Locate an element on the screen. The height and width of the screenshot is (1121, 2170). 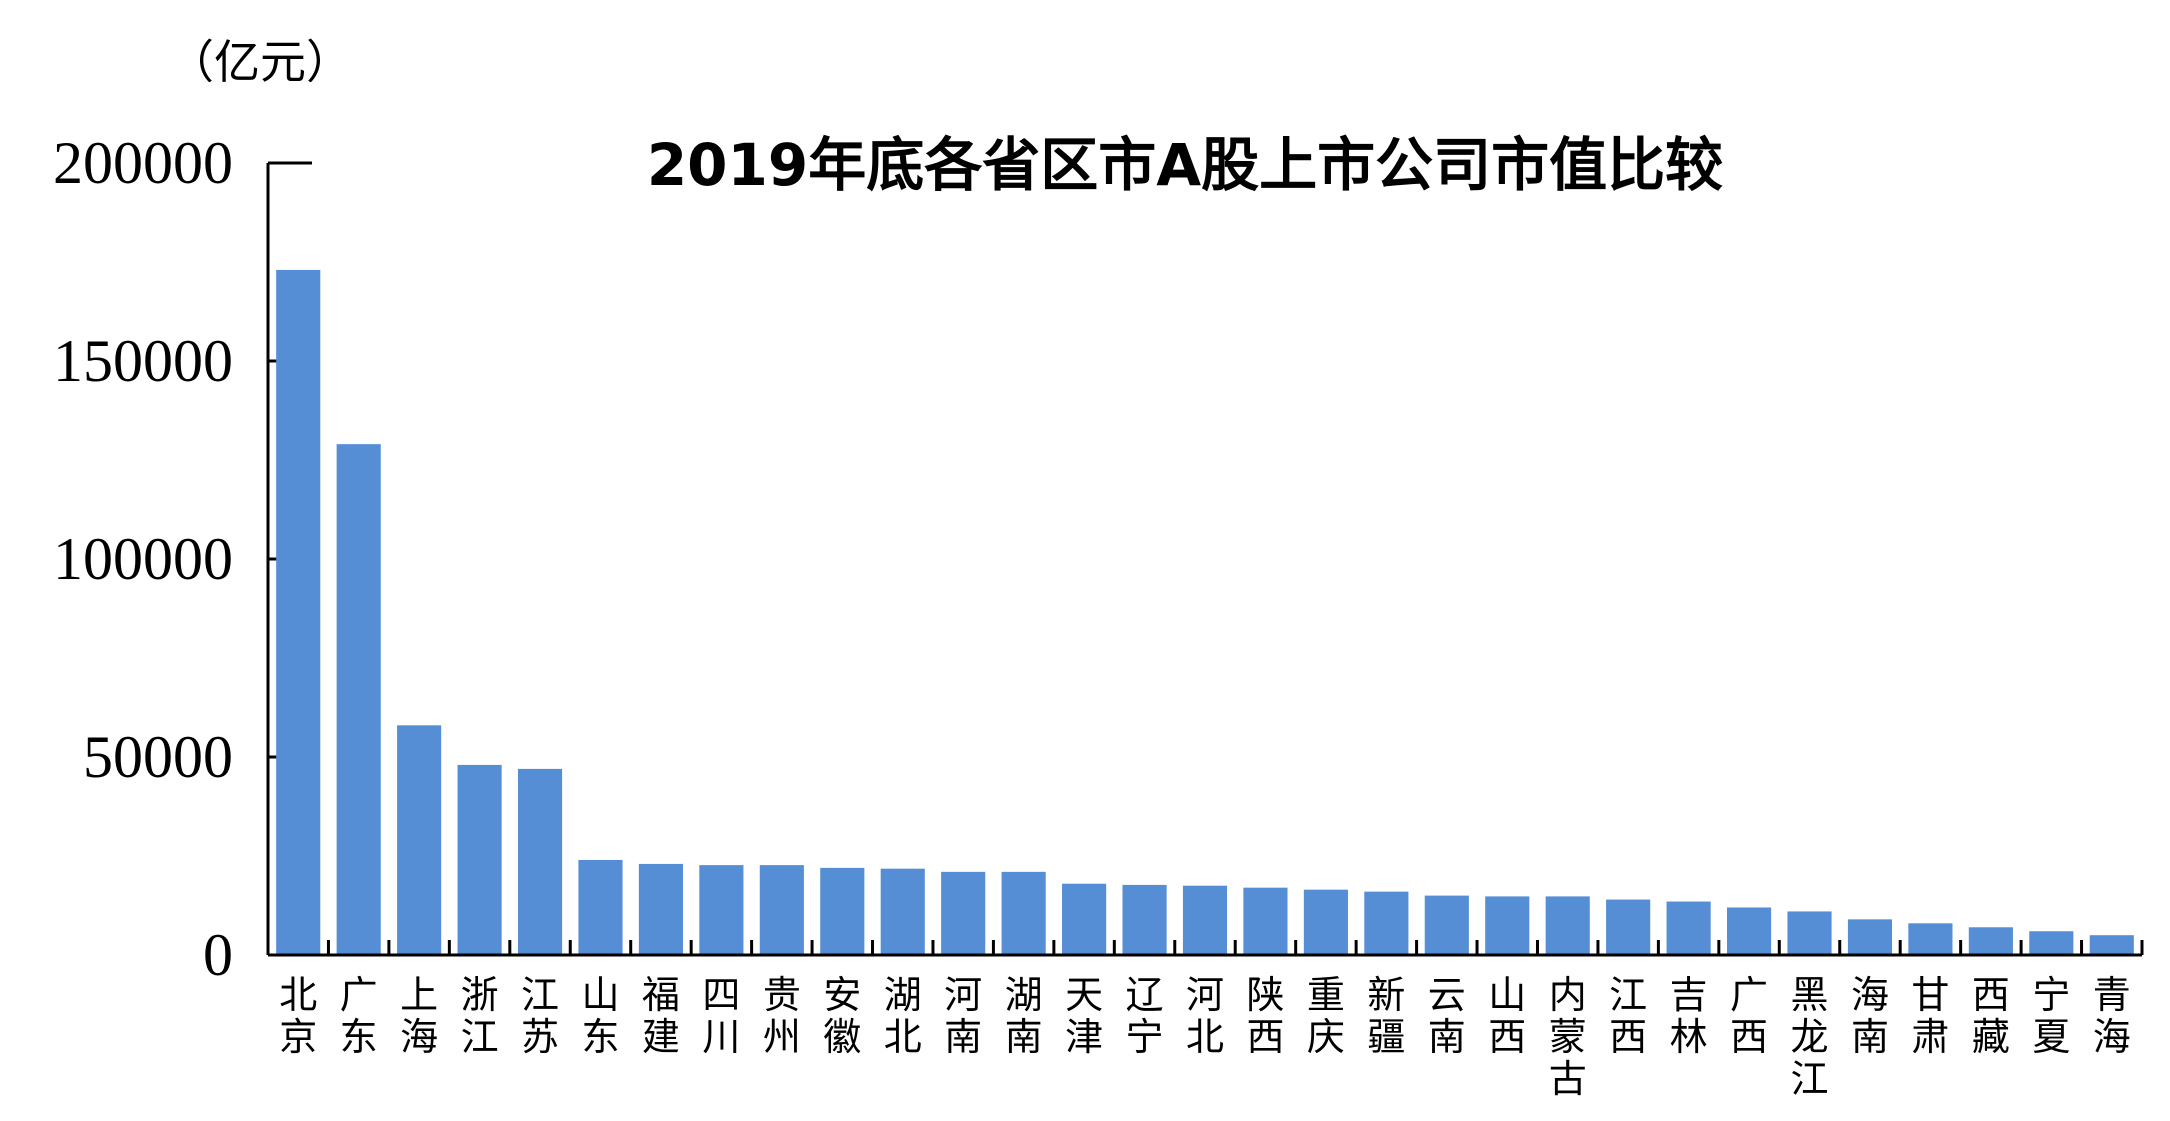
x-tick-label: 山东 is located at coordinates (600, 1016).